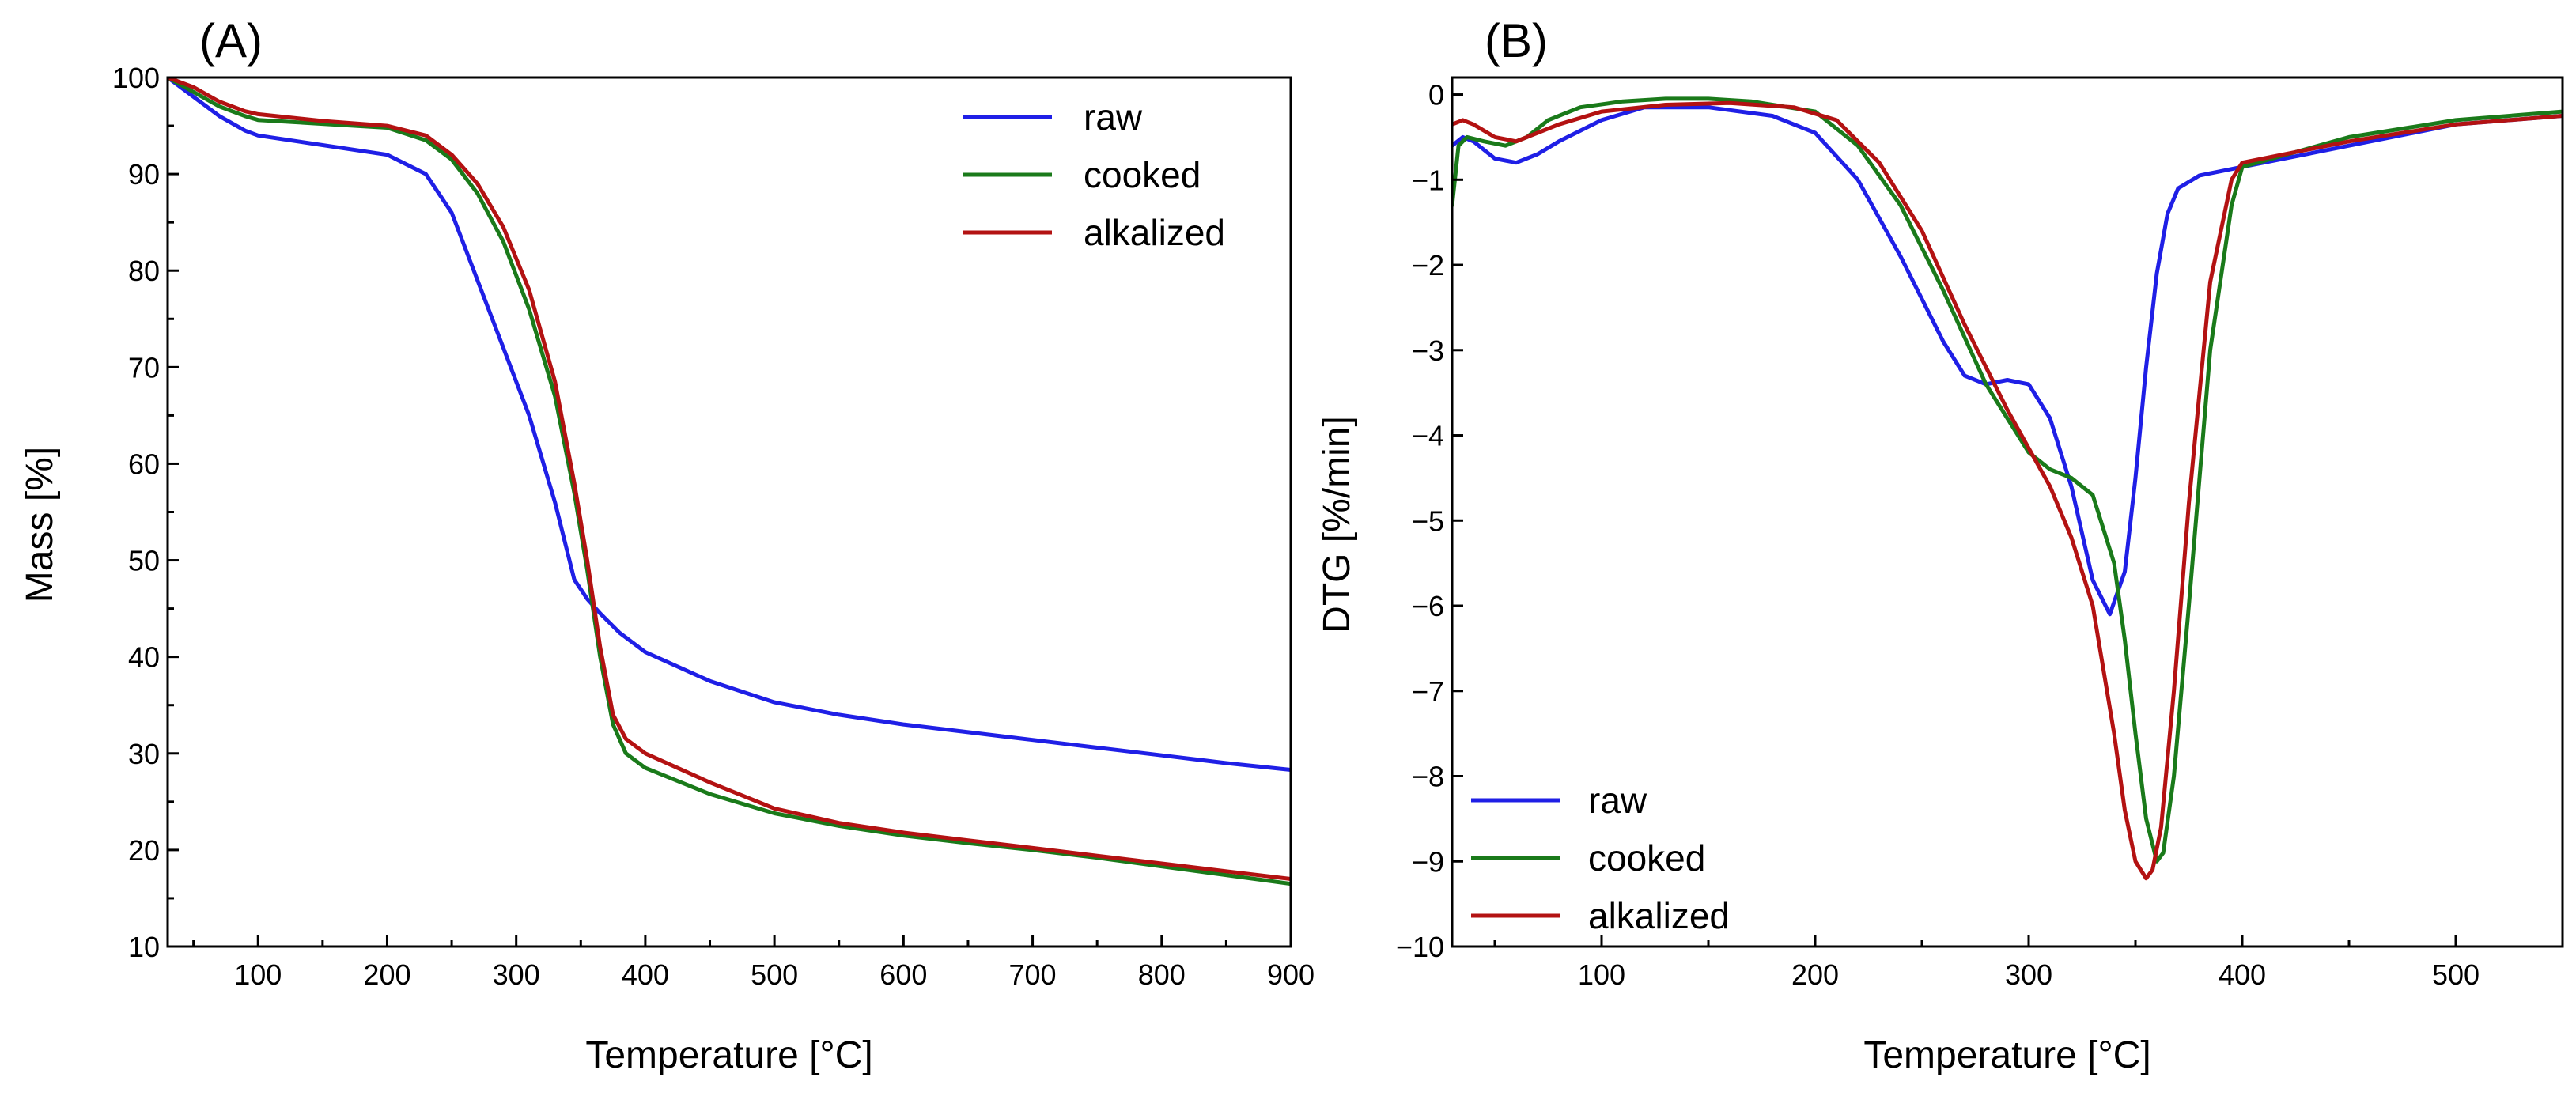 This screenshot has height=1096, width=2576. What do you see at coordinates (903, 974) in the screenshot?
I see `x-tick-label: 600` at bounding box center [903, 974].